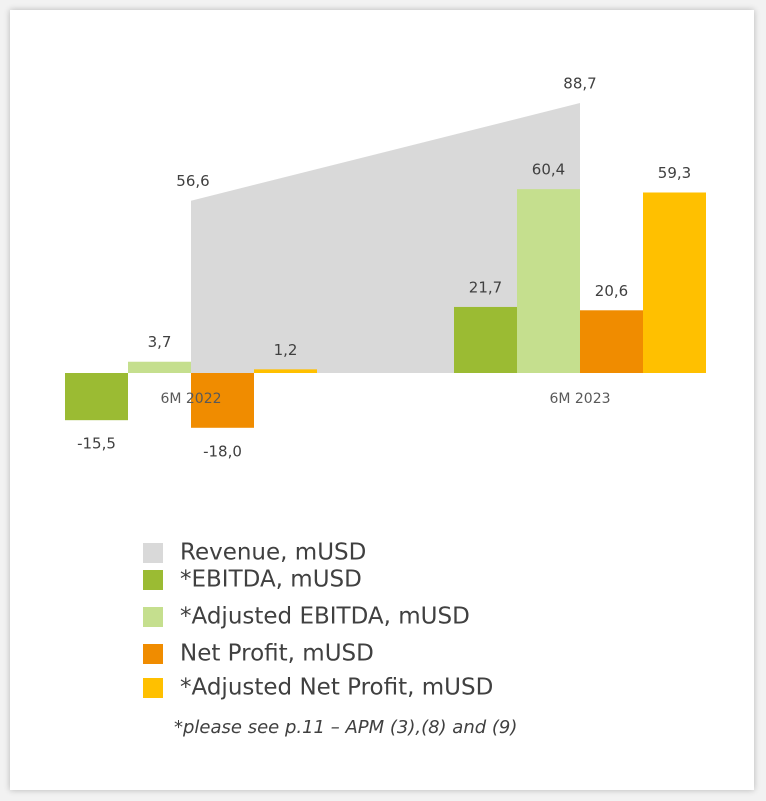 The image size is (766, 801). What do you see at coordinates (160, 342) in the screenshot?
I see `value-label: 3,7` at bounding box center [160, 342].